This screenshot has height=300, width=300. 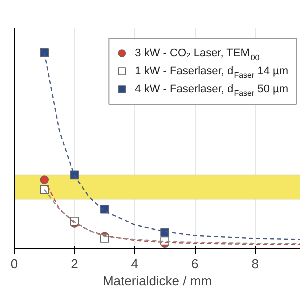 What do you see at coordinates (135, 264) in the screenshot?
I see `x-tick-label: 4` at bounding box center [135, 264].